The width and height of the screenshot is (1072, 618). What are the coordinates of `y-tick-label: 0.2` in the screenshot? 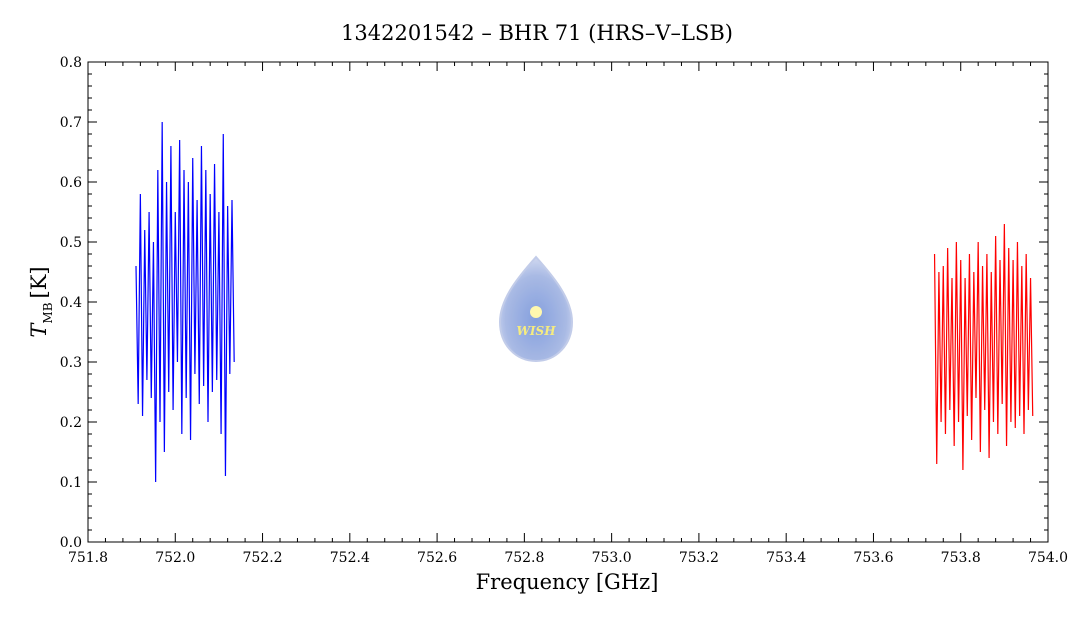 It's located at (71, 423).